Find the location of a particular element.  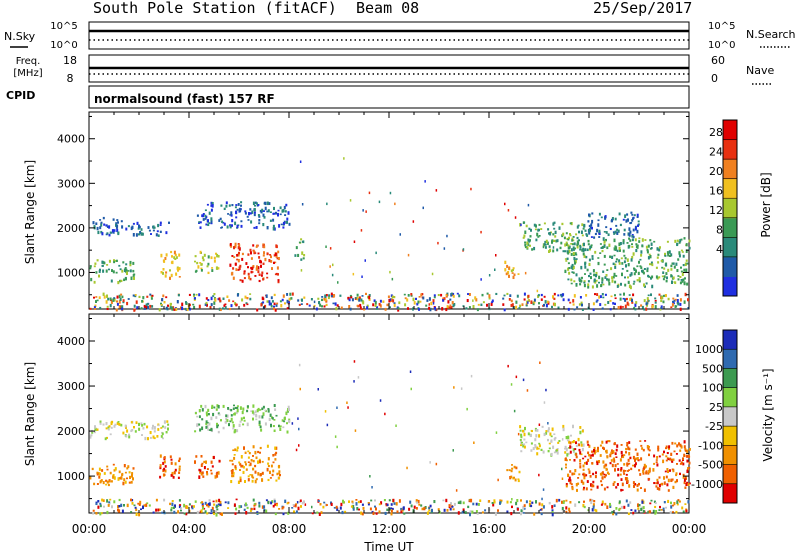

velocity-colorbar-frame is located at coordinates (730, 416).